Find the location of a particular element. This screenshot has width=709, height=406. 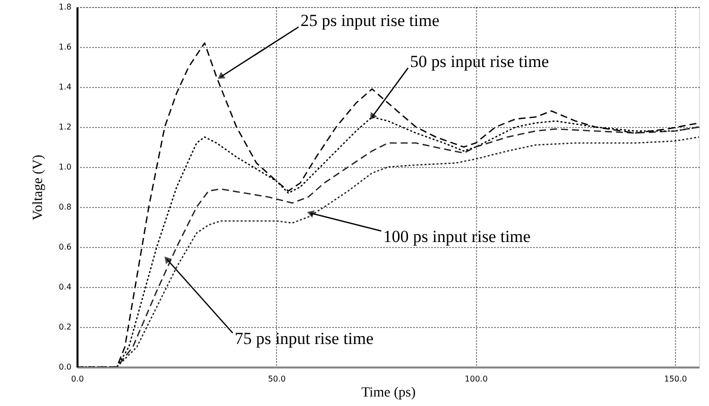

y-tick-label: 0.6 is located at coordinates (65, 247).